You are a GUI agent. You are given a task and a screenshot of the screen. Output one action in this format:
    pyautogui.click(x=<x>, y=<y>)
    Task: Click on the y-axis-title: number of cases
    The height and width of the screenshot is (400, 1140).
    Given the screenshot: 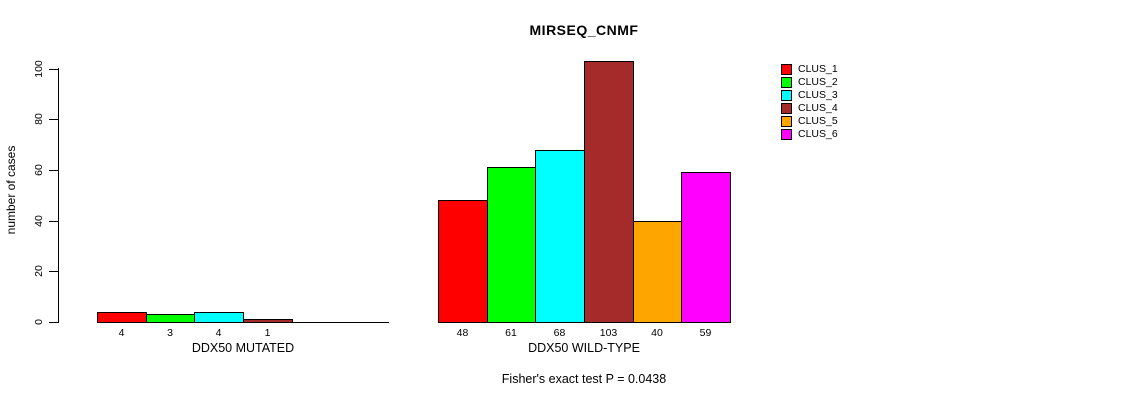 What is the action you would take?
    pyautogui.click(x=11, y=190)
    